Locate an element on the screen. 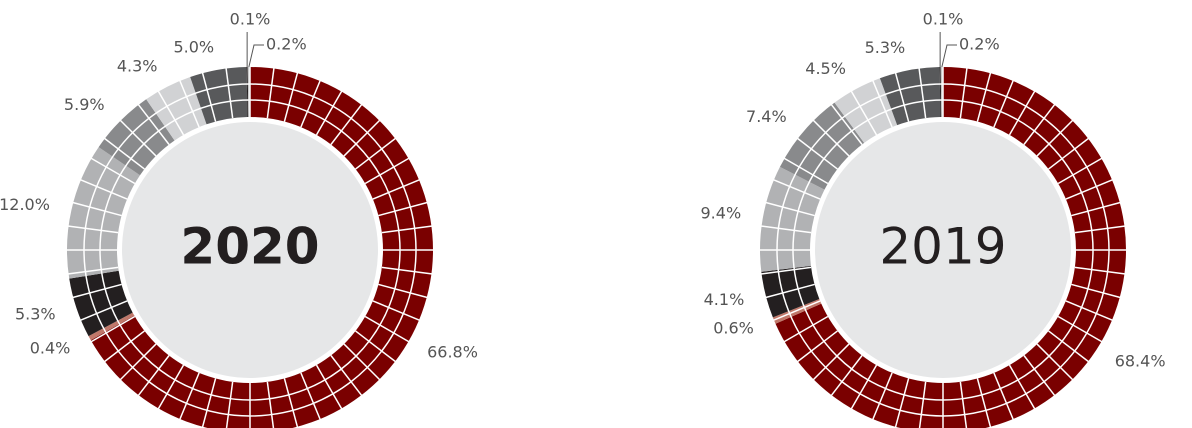  value-label: 68.4% is located at coordinates (1140, 361).